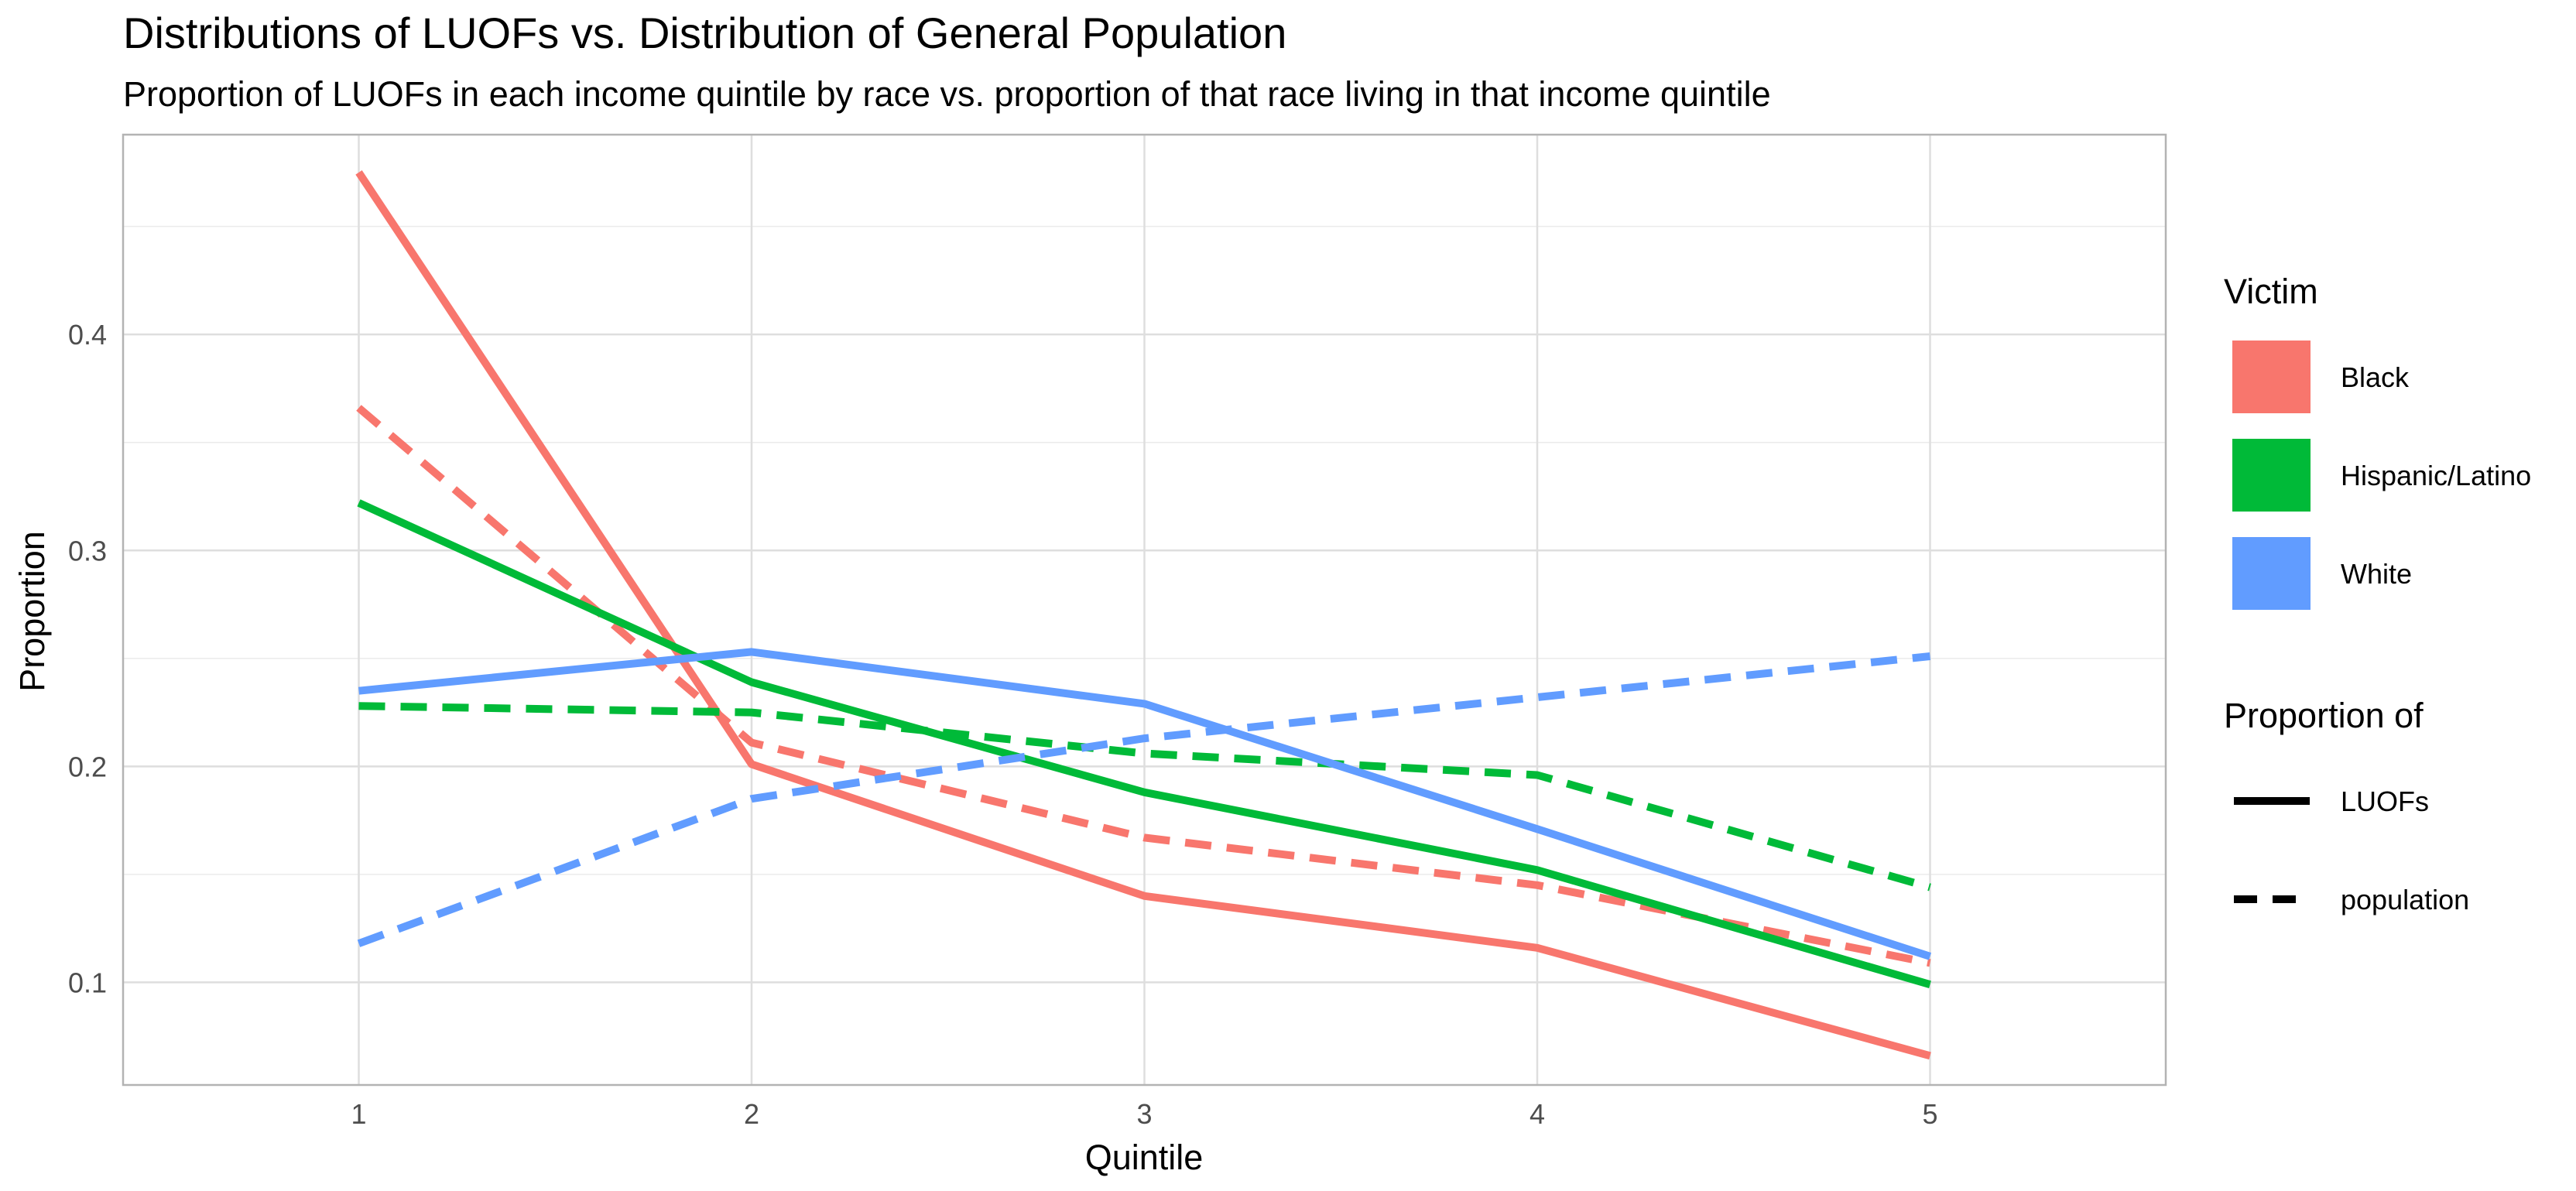 The image size is (2576, 1191). Describe the element at coordinates (2385, 801) in the screenshot. I see `legend-label: LUOFs` at that location.